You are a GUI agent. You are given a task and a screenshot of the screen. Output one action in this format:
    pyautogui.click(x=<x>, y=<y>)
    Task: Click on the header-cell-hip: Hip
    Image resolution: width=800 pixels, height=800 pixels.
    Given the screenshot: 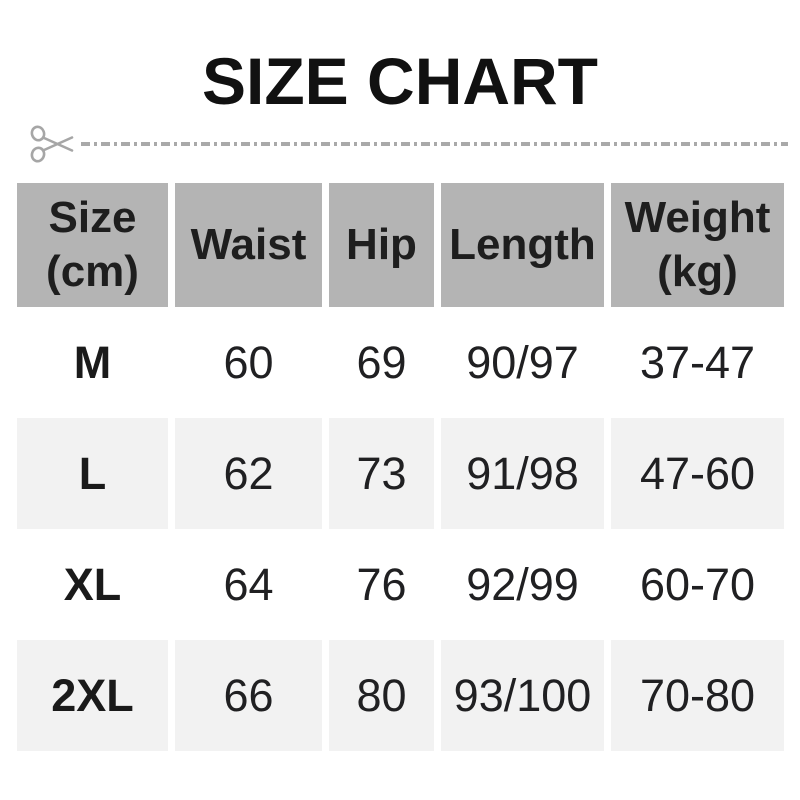 What is the action you would take?
    pyautogui.click(x=381, y=245)
    